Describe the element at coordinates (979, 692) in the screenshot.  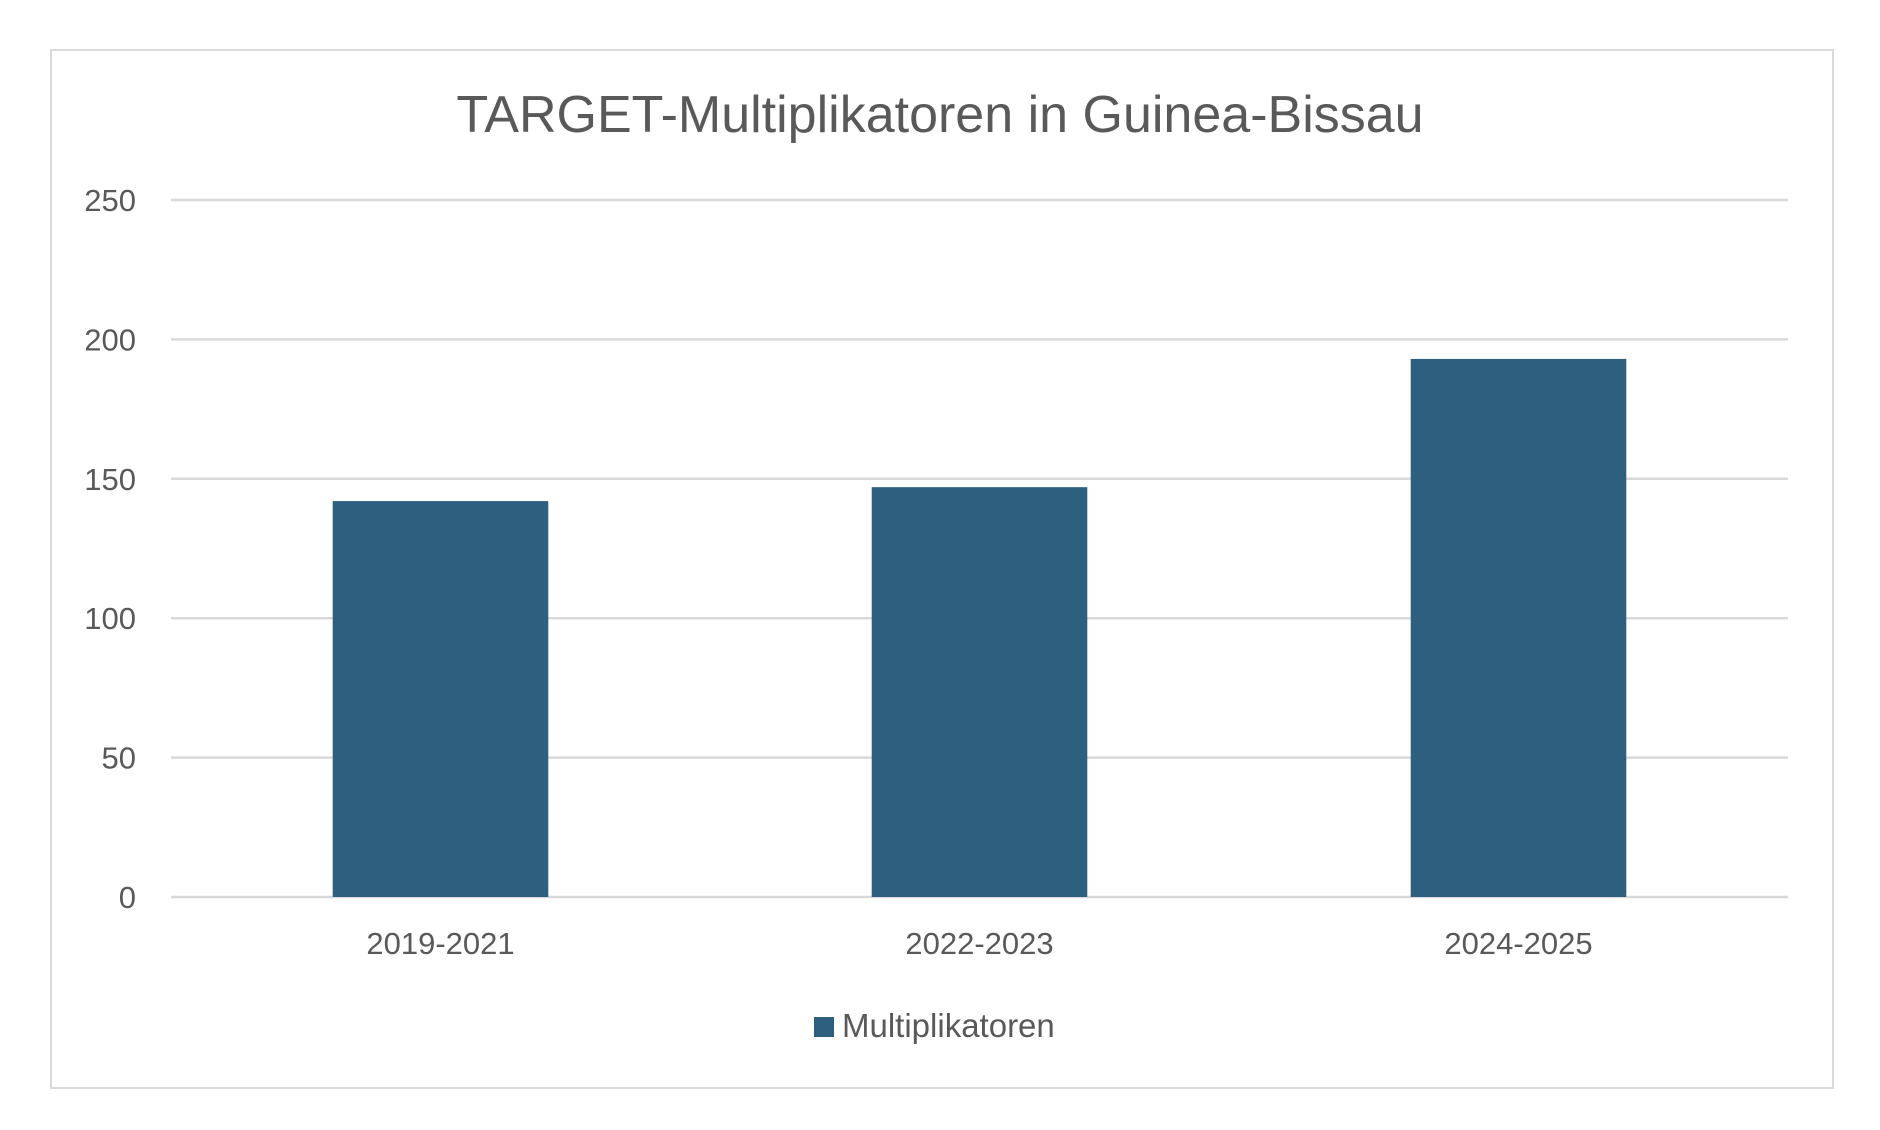
I see `bar-2022-2023` at that location.